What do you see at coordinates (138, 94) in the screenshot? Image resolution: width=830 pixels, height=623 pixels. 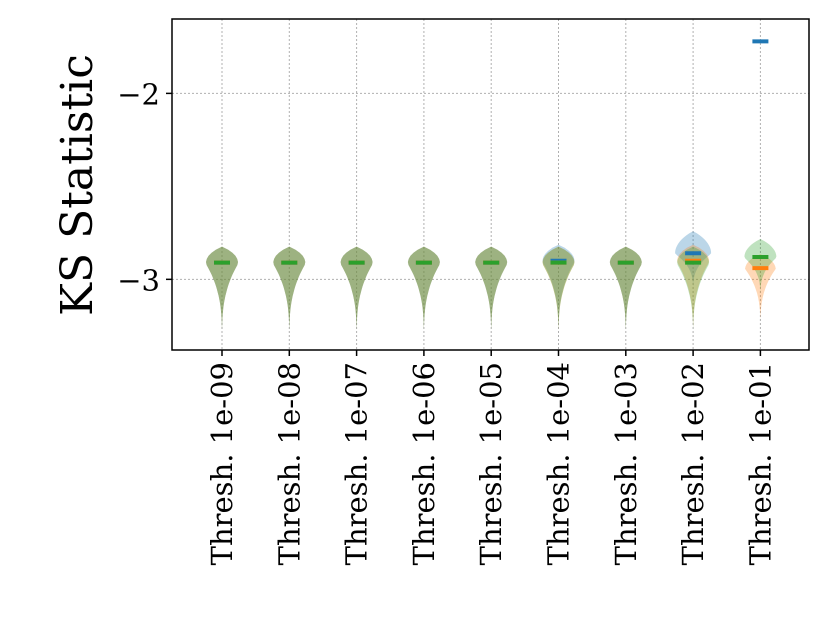 I see `y-tick-label: −2` at bounding box center [138, 94].